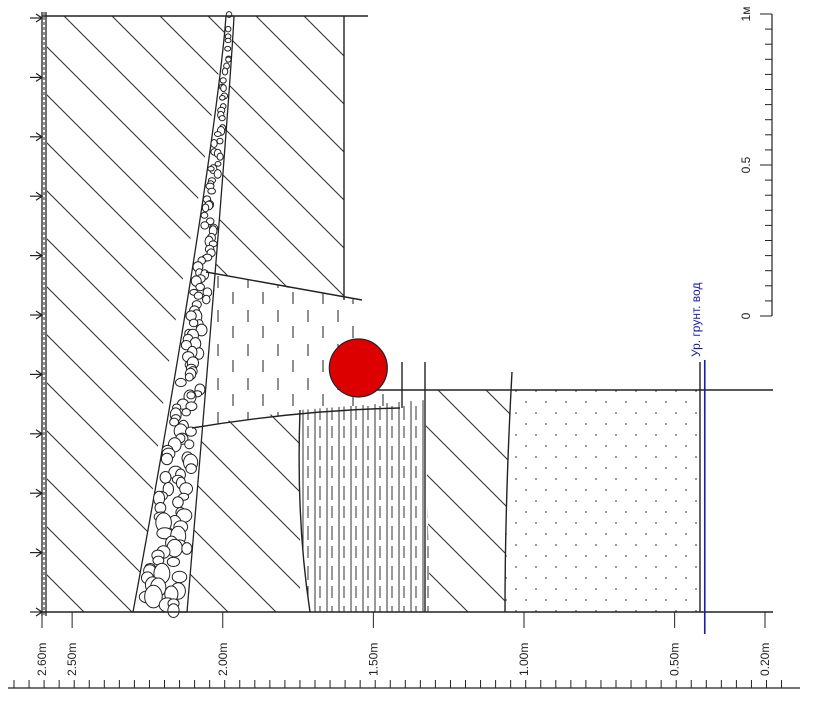 Image resolution: width=815 pixels, height=704 pixels. Describe the element at coordinates (404, 650) in the screenshot. I see `depth-ruler: 2.60m 2.50m 2.00m 1.50m 1.00m 0.50m 0.20m` at that location.